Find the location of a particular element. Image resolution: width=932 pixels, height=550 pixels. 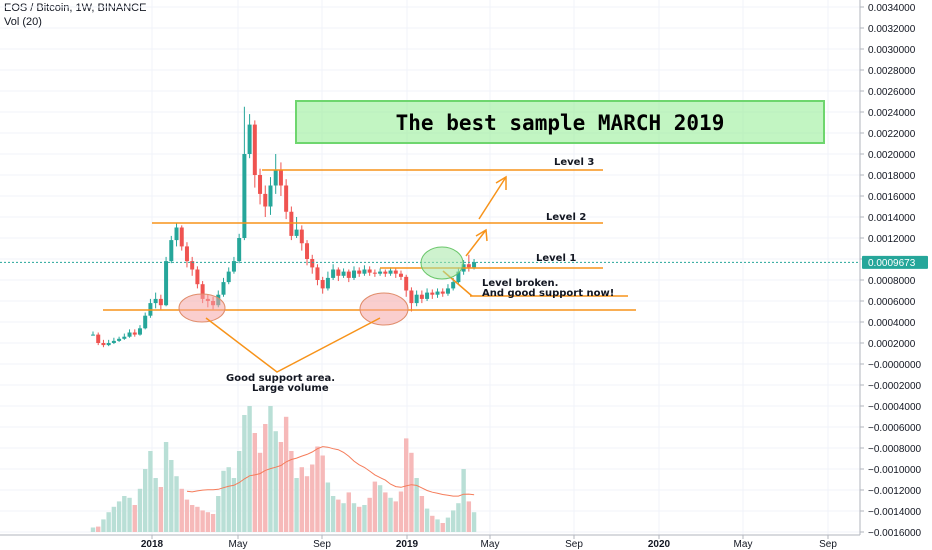

price-tick-label: 0.0022000 is located at coordinates (892, 134).